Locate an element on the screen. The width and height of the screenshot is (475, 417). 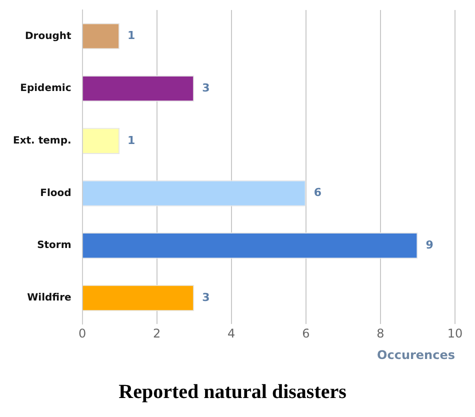
data-label: 9 is located at coordinates (430, 245).